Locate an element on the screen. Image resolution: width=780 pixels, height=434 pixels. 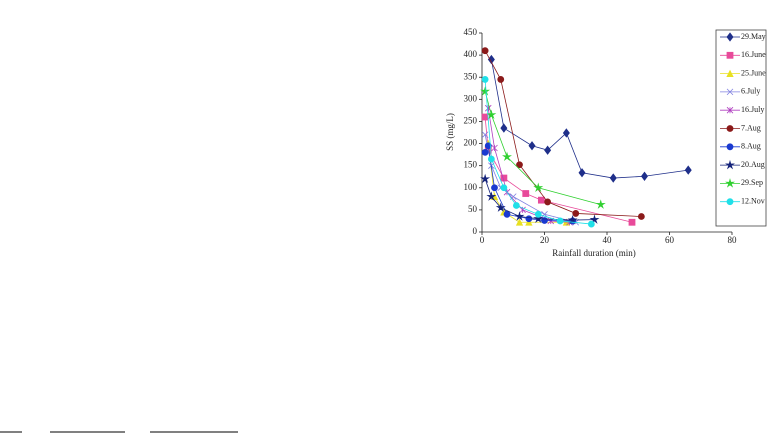
legend-label: 29.May is located at coordinates (753, 36).